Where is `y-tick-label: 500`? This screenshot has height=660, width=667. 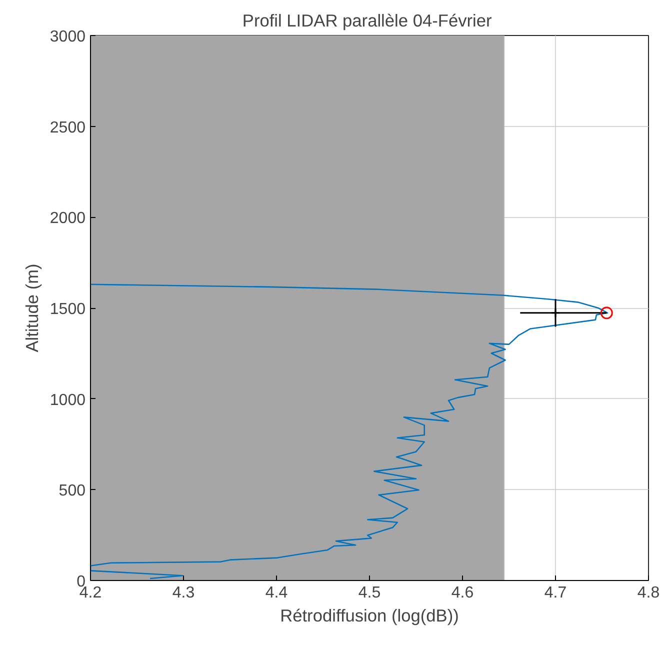 y-tick-label: 500 is located at coordinates (72, 491).